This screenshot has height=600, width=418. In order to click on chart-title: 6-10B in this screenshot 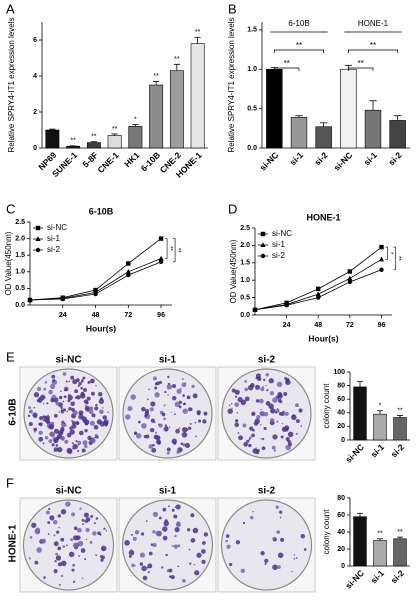, I will do `click(101, 211)`.